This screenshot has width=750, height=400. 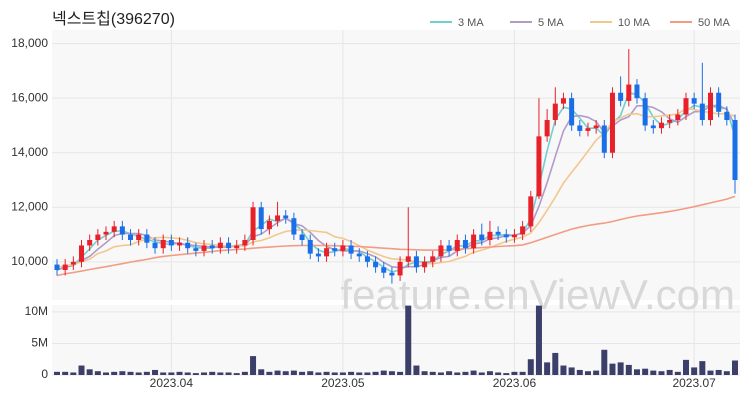 What do you see at coordinates (113, 19) in the screenshot?
I see `chart-title: 넥스트칩(396270)` at bounding box center [113, 19].